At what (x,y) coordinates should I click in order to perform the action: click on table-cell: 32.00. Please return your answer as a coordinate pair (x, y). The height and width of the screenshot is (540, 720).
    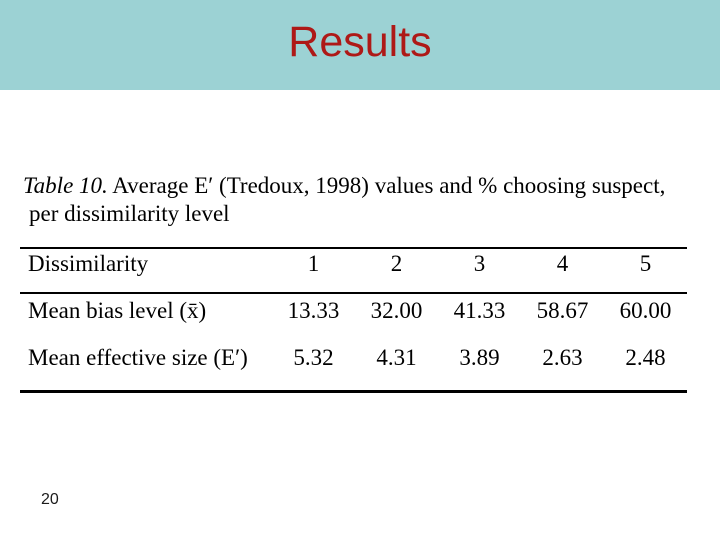
    Looking at the image, I should click on (396, 310).